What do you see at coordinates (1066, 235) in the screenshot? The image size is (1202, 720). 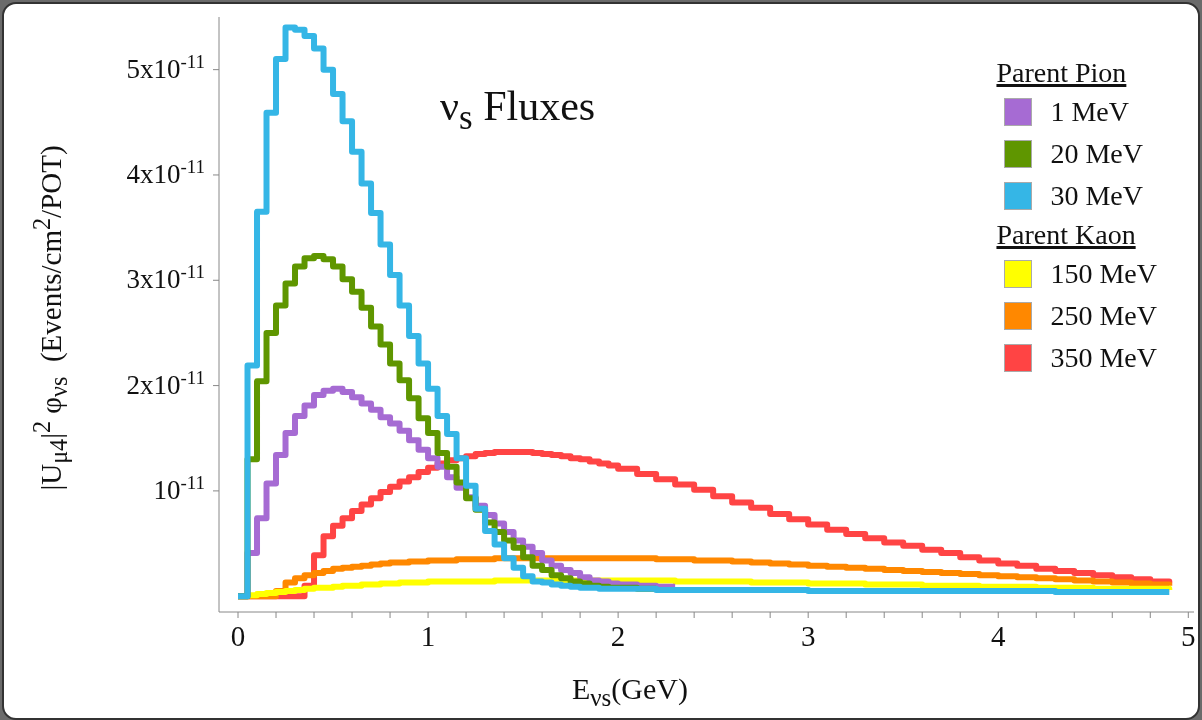 I see `annotation: Parent Kaon` at bounding box center [1066, 235].